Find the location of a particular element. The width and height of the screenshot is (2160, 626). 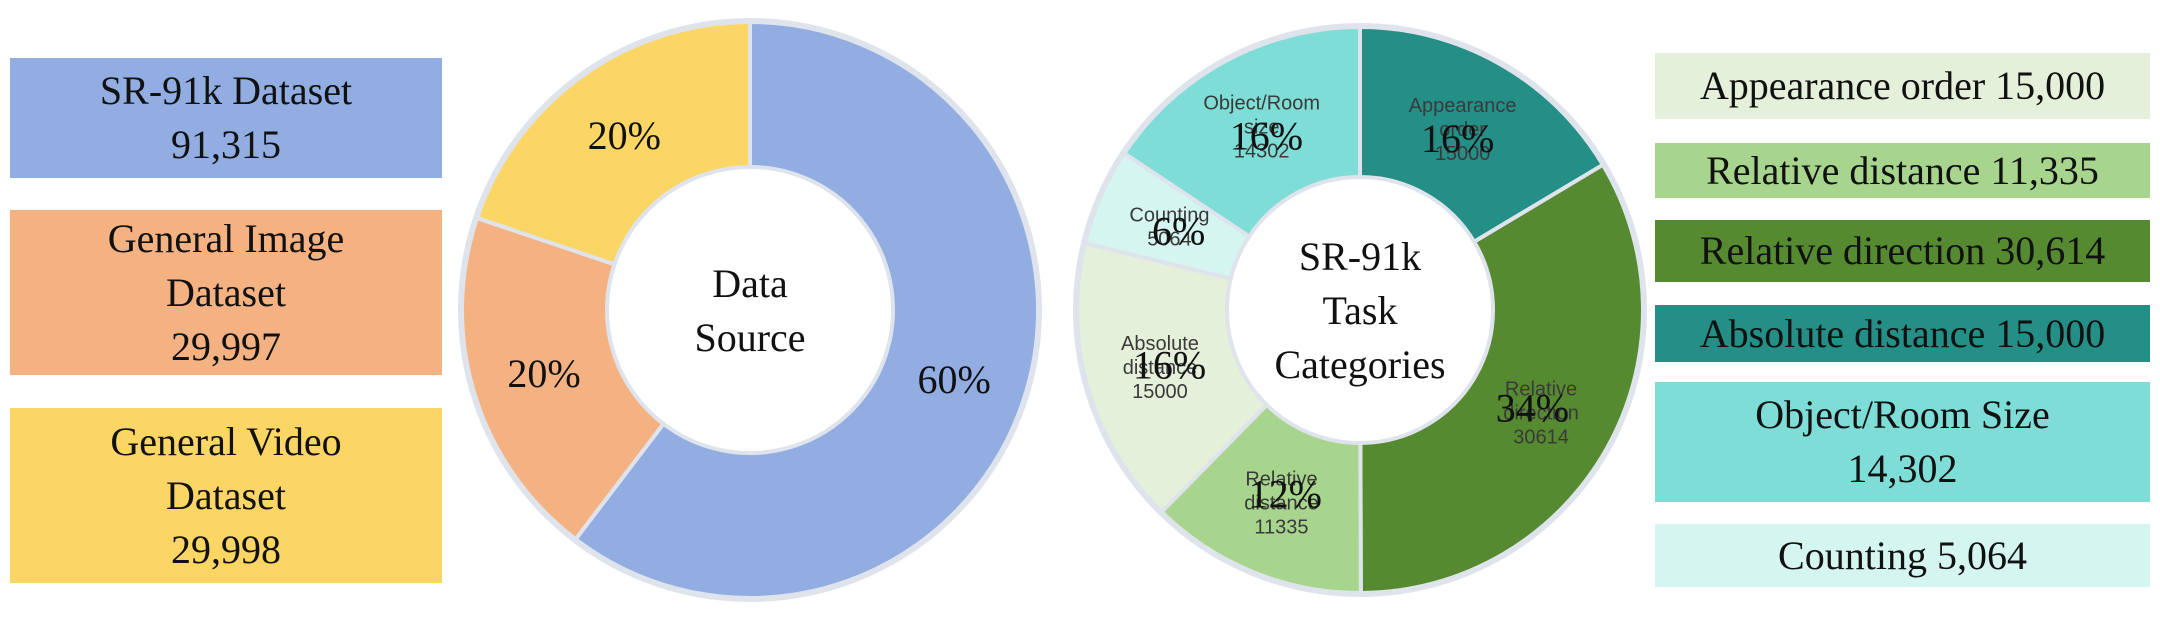

legend-line: 29,997 is located at coordinates (226, 346).